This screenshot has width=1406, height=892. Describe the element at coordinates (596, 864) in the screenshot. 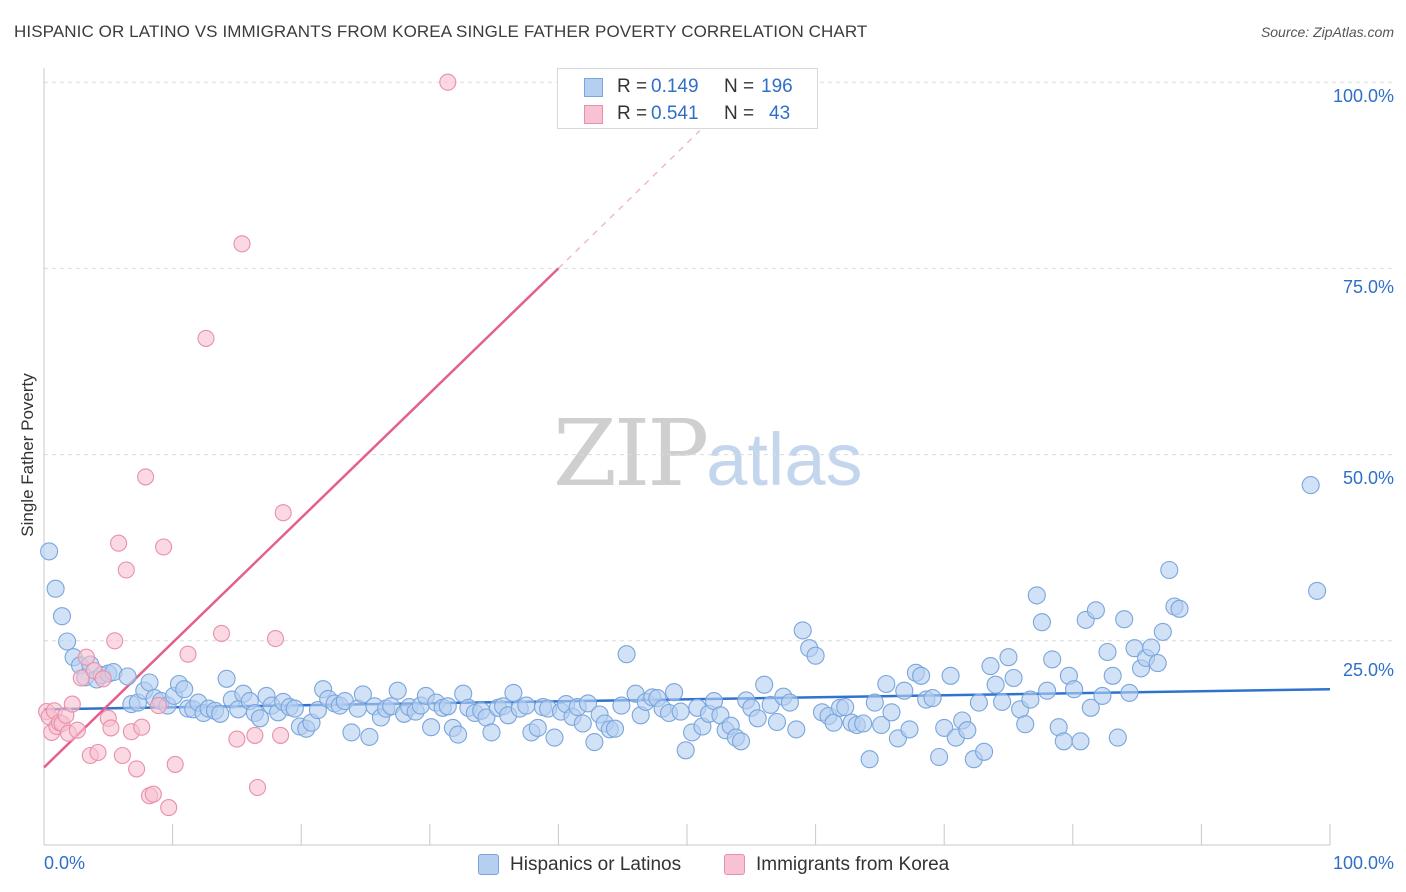

I see `legend-label: Hispanics or Latinos` at that location.